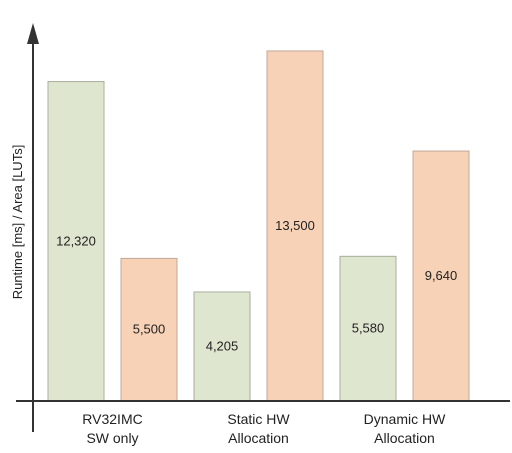  I want to click on bar-value-label-0-1: 5,500, so click(149, 329).